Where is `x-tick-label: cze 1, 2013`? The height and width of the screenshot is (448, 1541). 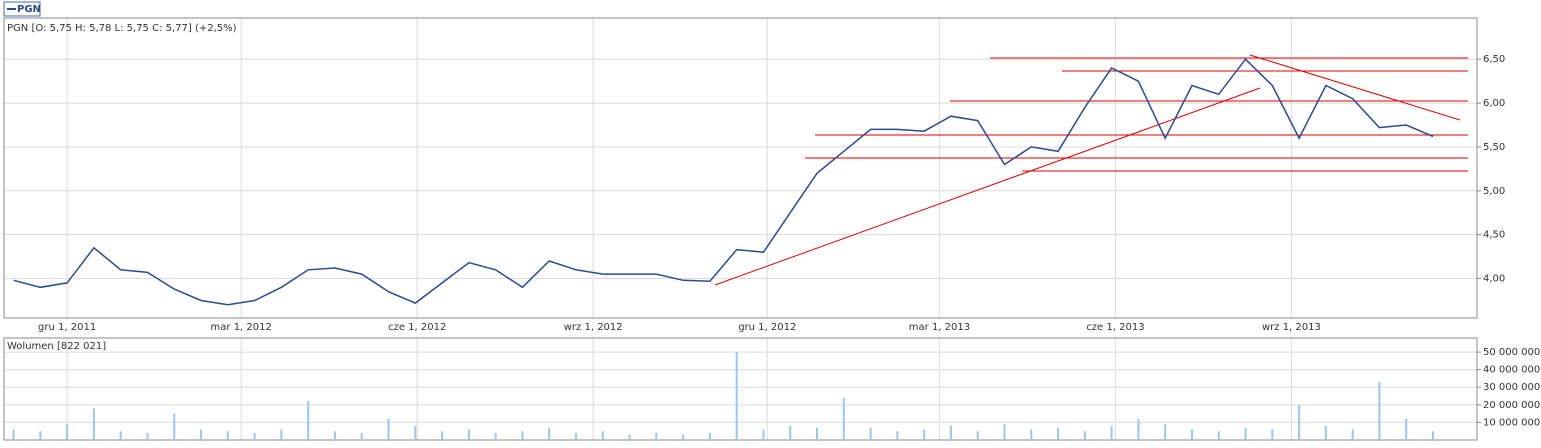 x-tick-label: cze 1, 2013 is located at coordinates (1115, 327).